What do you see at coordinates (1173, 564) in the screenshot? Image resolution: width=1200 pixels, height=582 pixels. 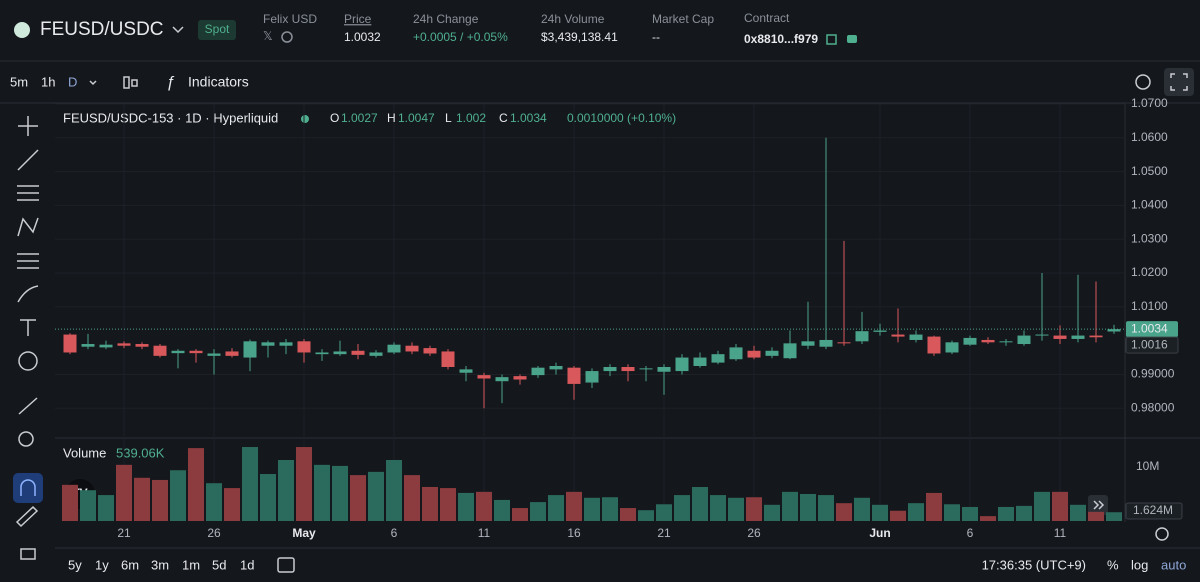 I see `auto-toggle: auto` at bounding box center [1173, 564].